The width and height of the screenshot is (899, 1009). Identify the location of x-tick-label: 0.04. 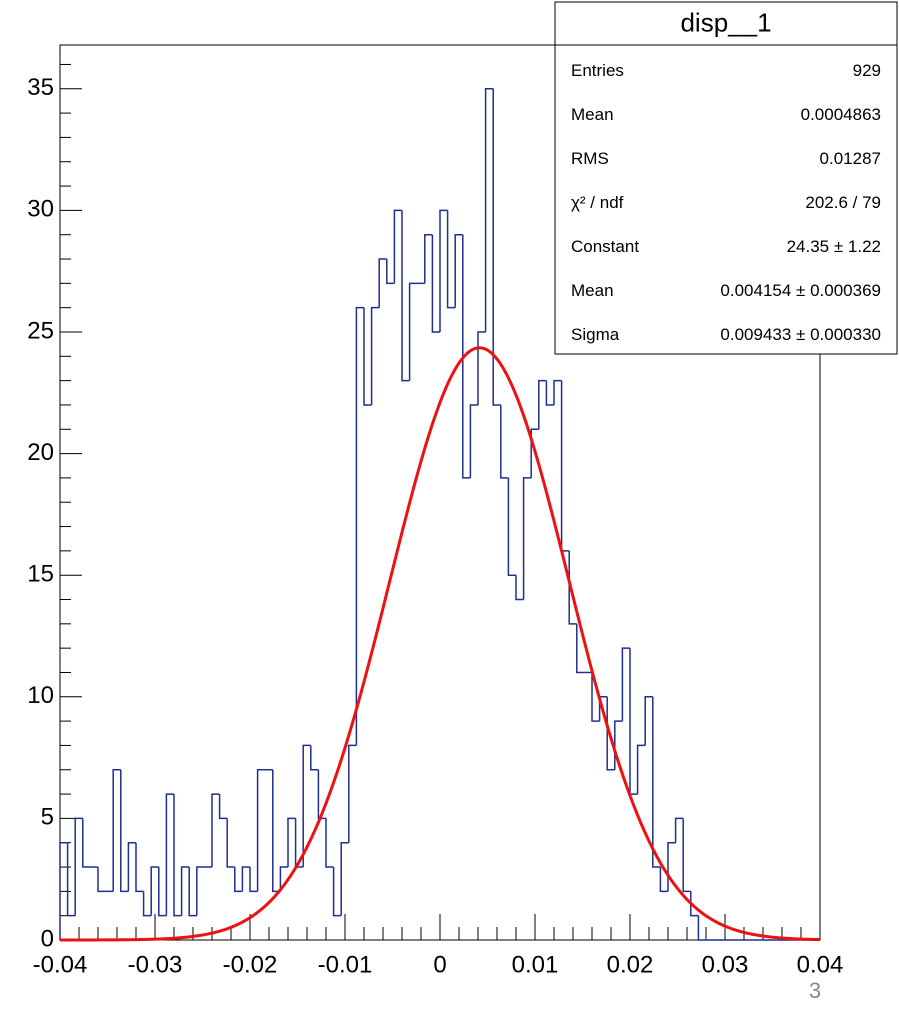
(820, 964).